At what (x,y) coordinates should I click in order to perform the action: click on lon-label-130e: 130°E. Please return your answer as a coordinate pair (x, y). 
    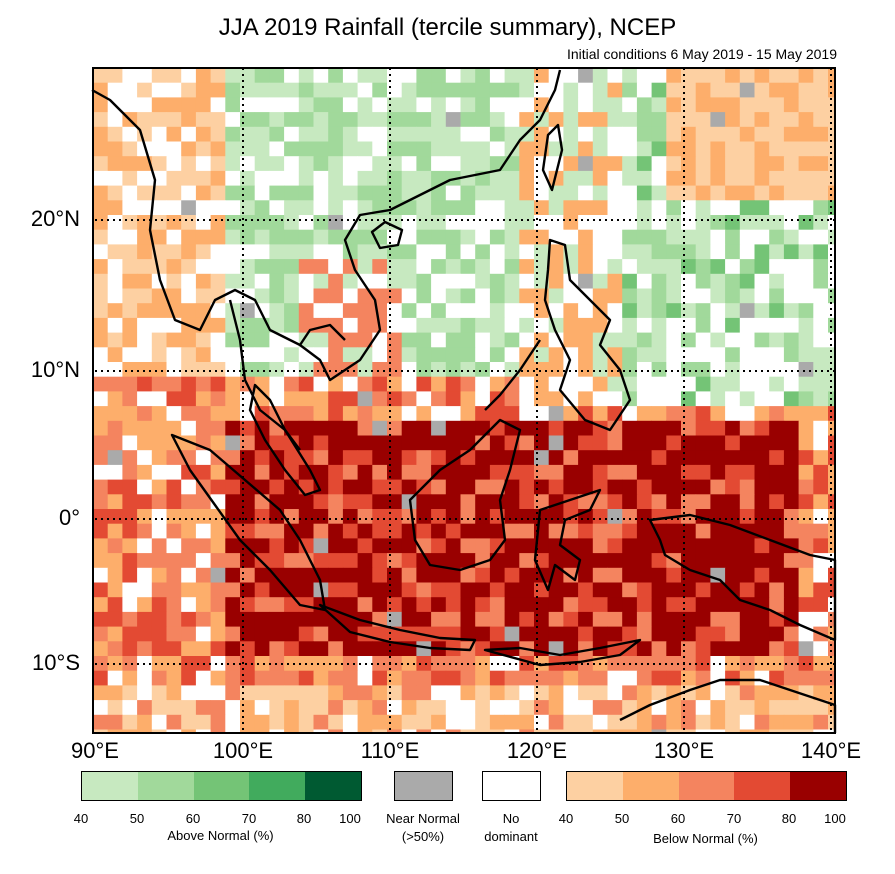
    Looking at the image, I should click on (684, 750).